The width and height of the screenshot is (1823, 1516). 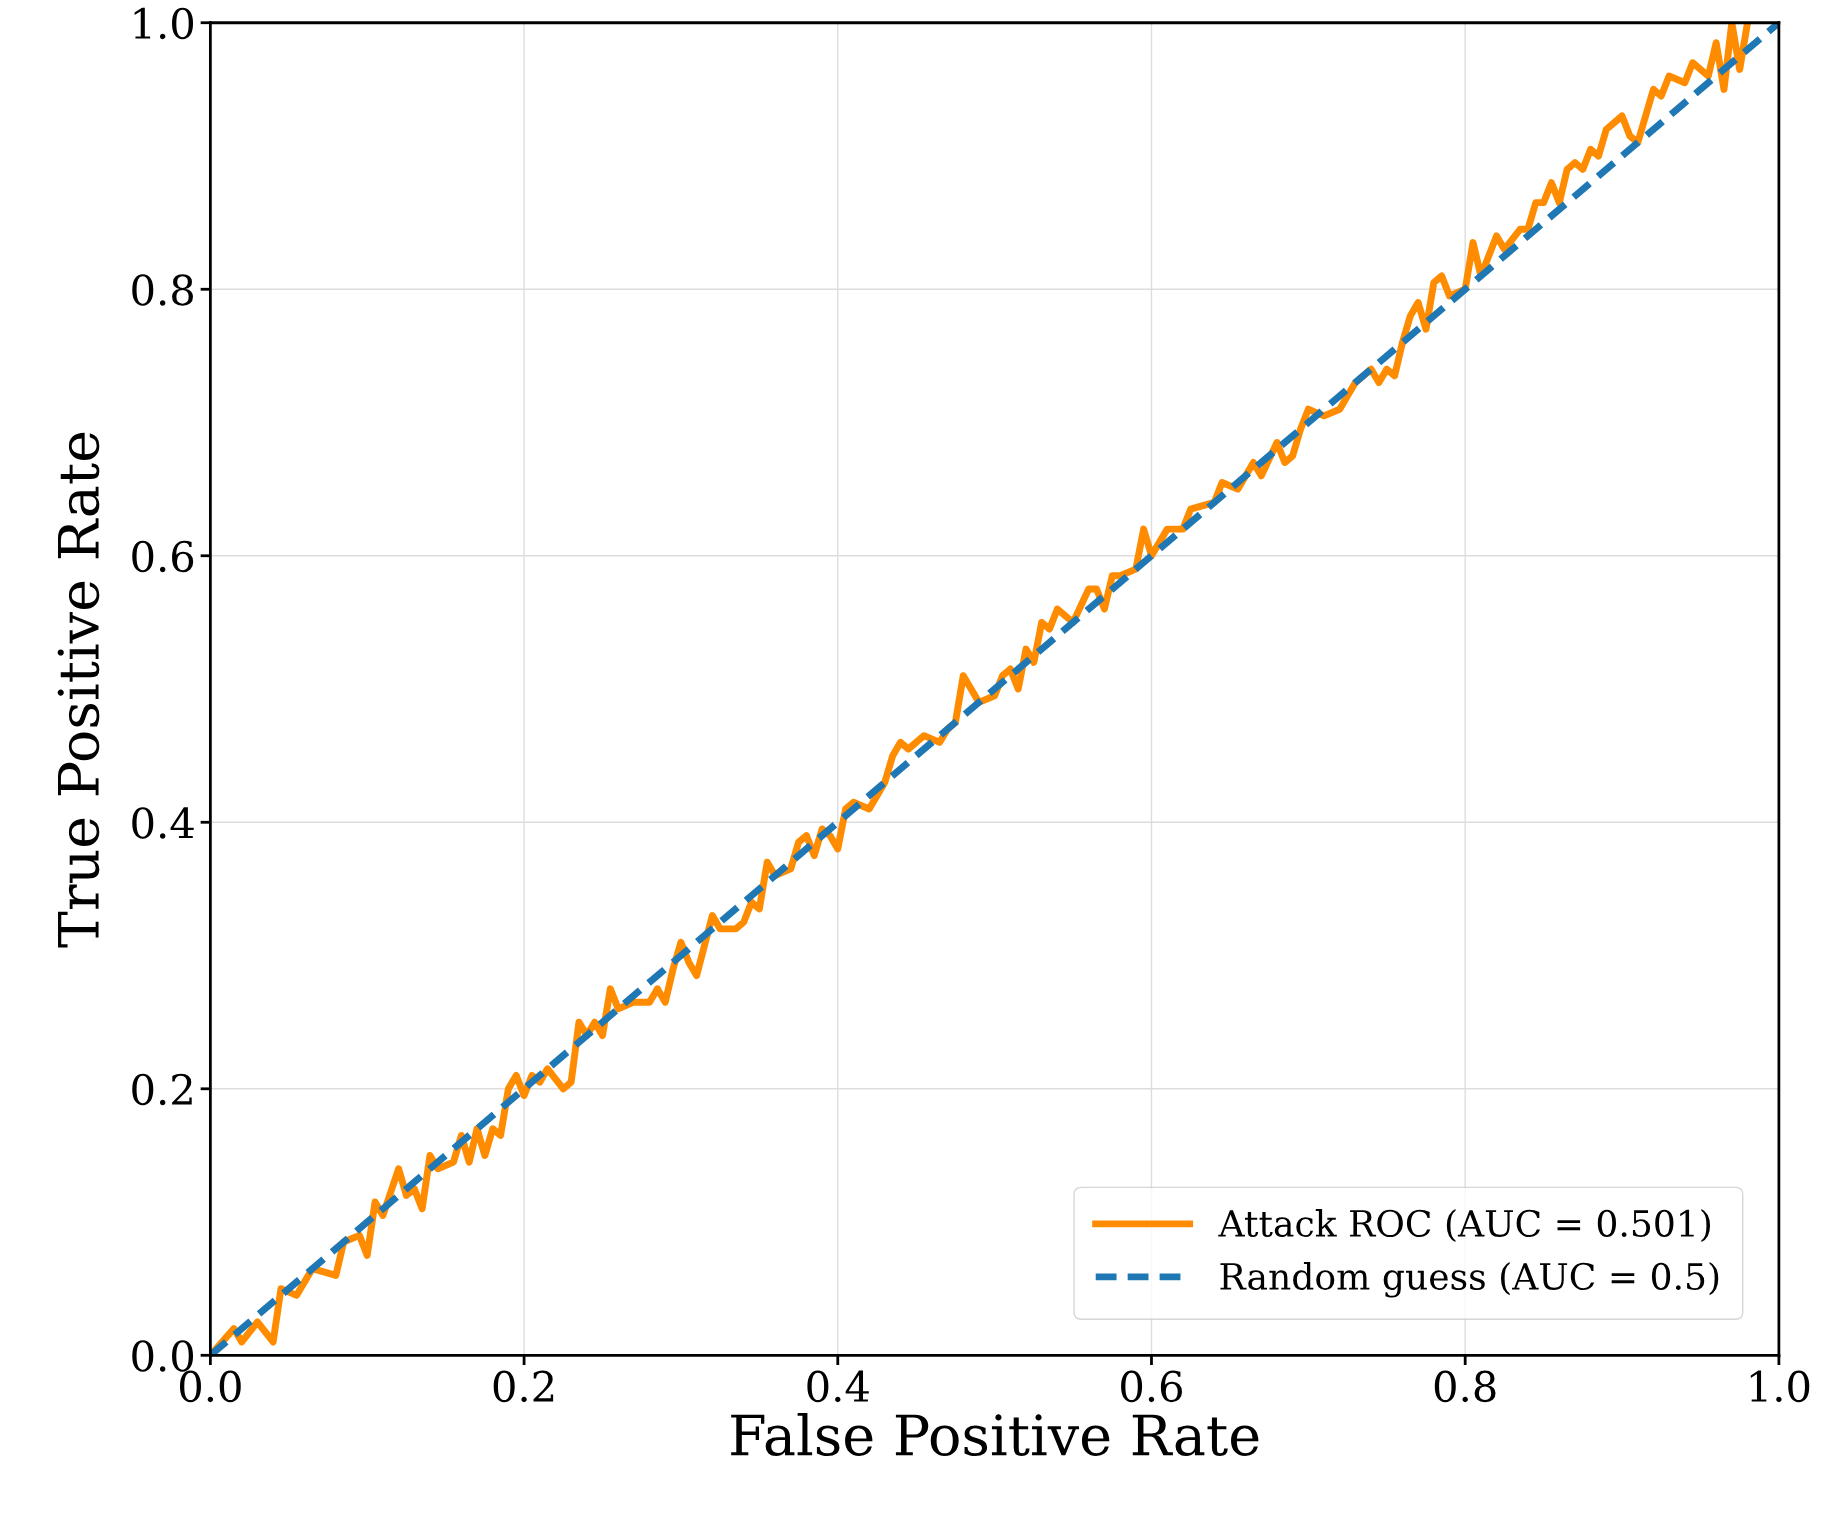 I want to click on legend-label: Random guess (AUC = 0.5), so click(x=1469, y=1280).